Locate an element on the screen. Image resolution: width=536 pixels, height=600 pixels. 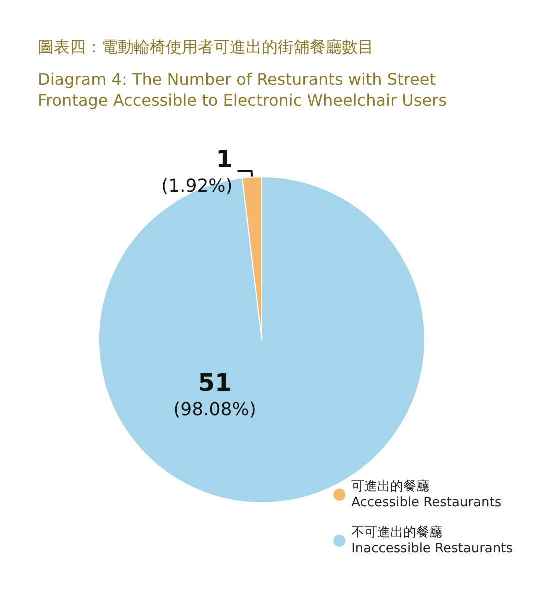
legend-label: 不可進出的餐廳 Inaccessible Restaurants is located at coordinates (433, 541).